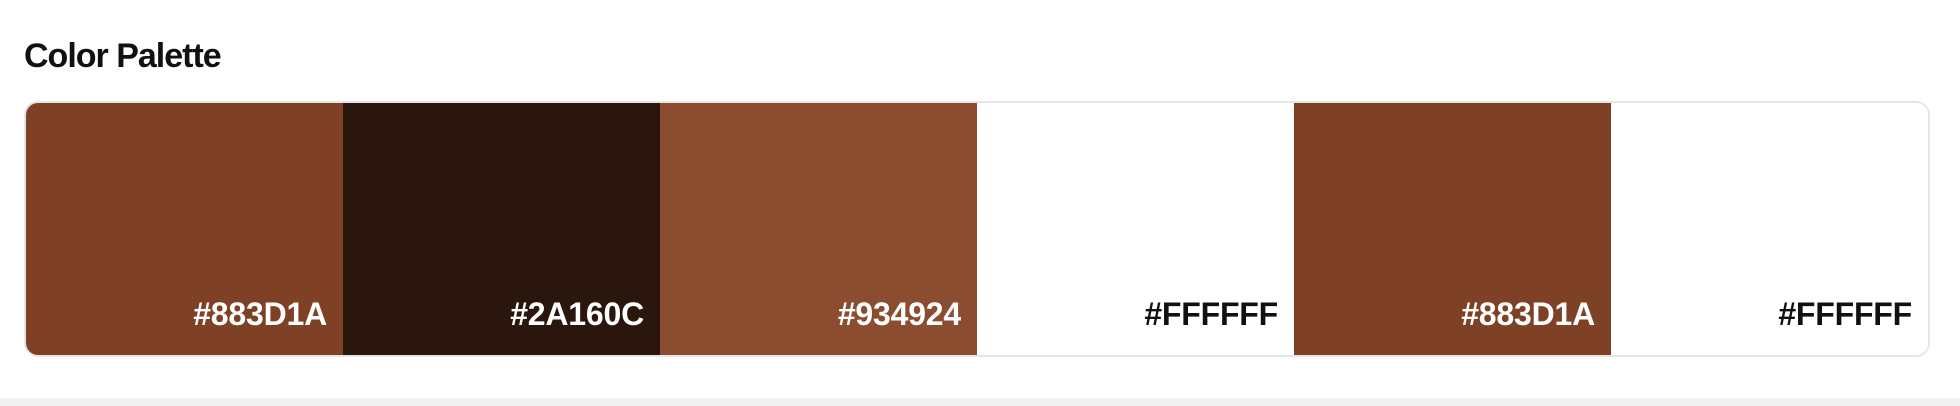 Image resolution: width=1960 pixels, height=406 pixels. I want to click on color-swatch: #934924, so click(818, 229).